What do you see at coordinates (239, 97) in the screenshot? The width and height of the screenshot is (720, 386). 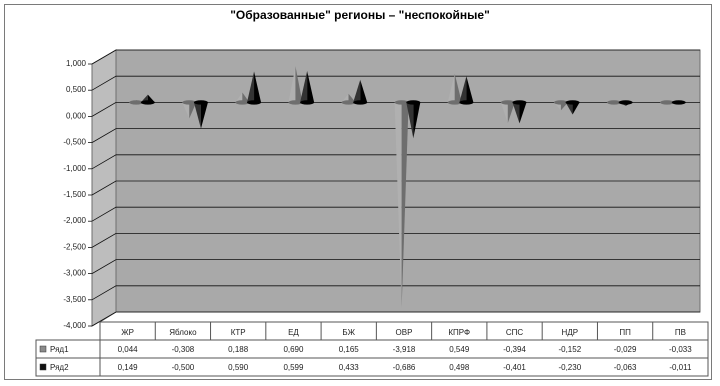 I see `cone-Ряд1-КТР-left` at bounding box center [239, 97].